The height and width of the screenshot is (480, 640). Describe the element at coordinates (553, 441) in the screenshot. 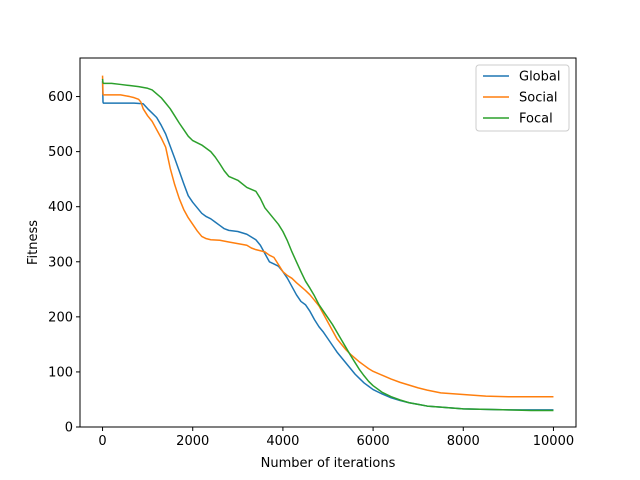

I see `x-tick-label: 10000` at that location.